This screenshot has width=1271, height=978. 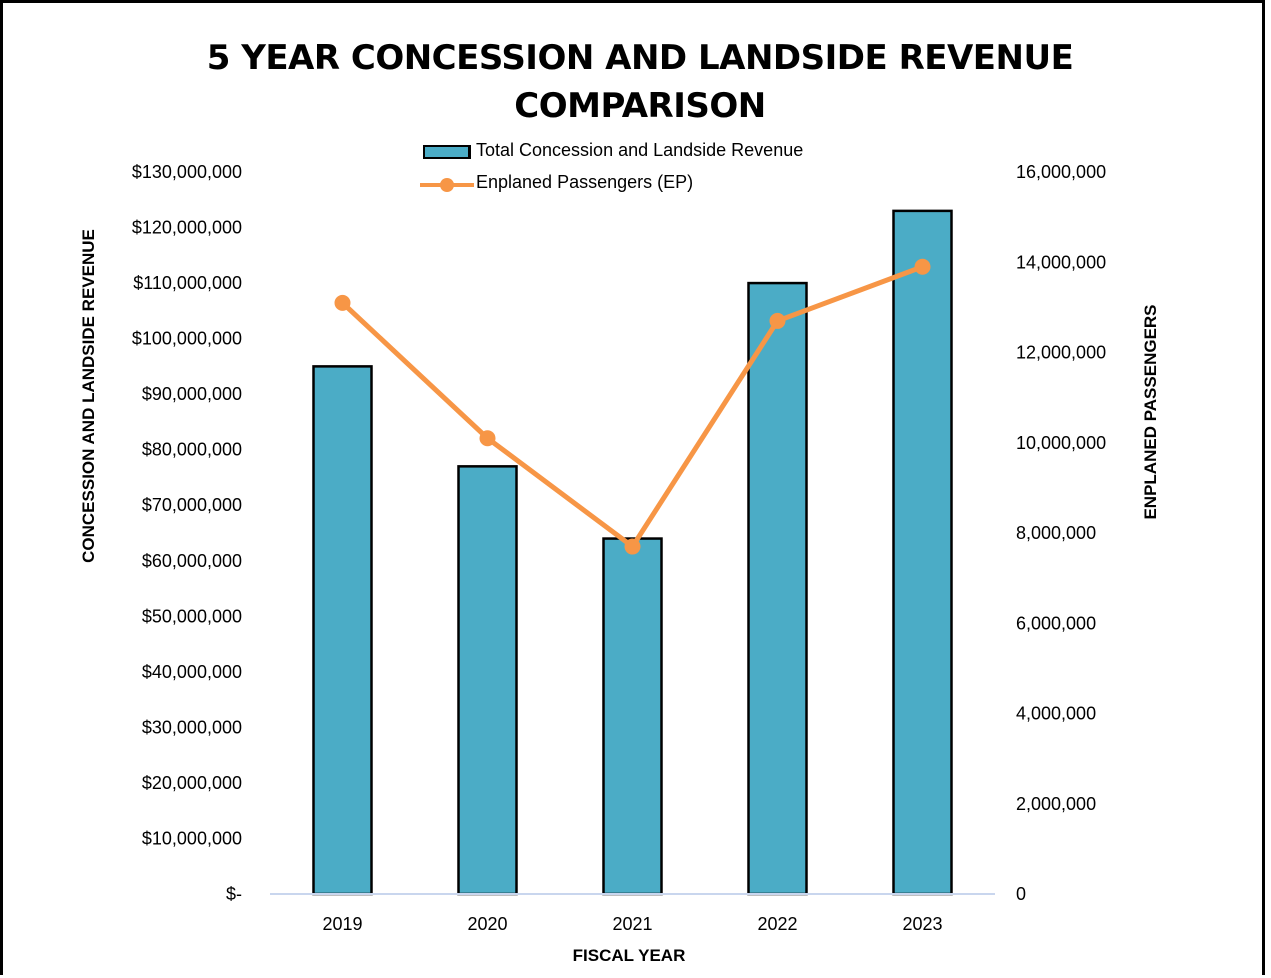 I want to click on y2-tick-label: 0, so click(x=1021, y=894).